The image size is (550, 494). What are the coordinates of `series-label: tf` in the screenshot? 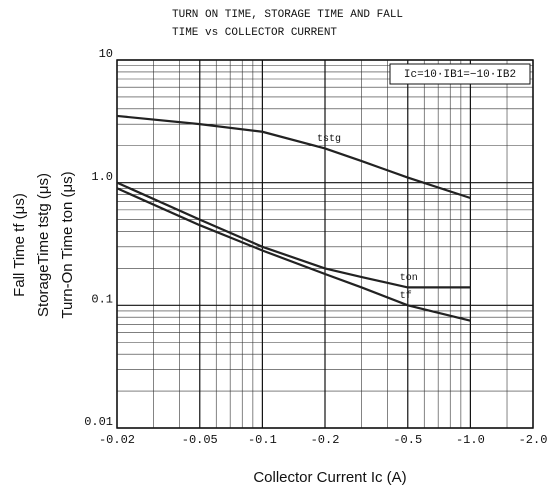 It's located at (406, 296).